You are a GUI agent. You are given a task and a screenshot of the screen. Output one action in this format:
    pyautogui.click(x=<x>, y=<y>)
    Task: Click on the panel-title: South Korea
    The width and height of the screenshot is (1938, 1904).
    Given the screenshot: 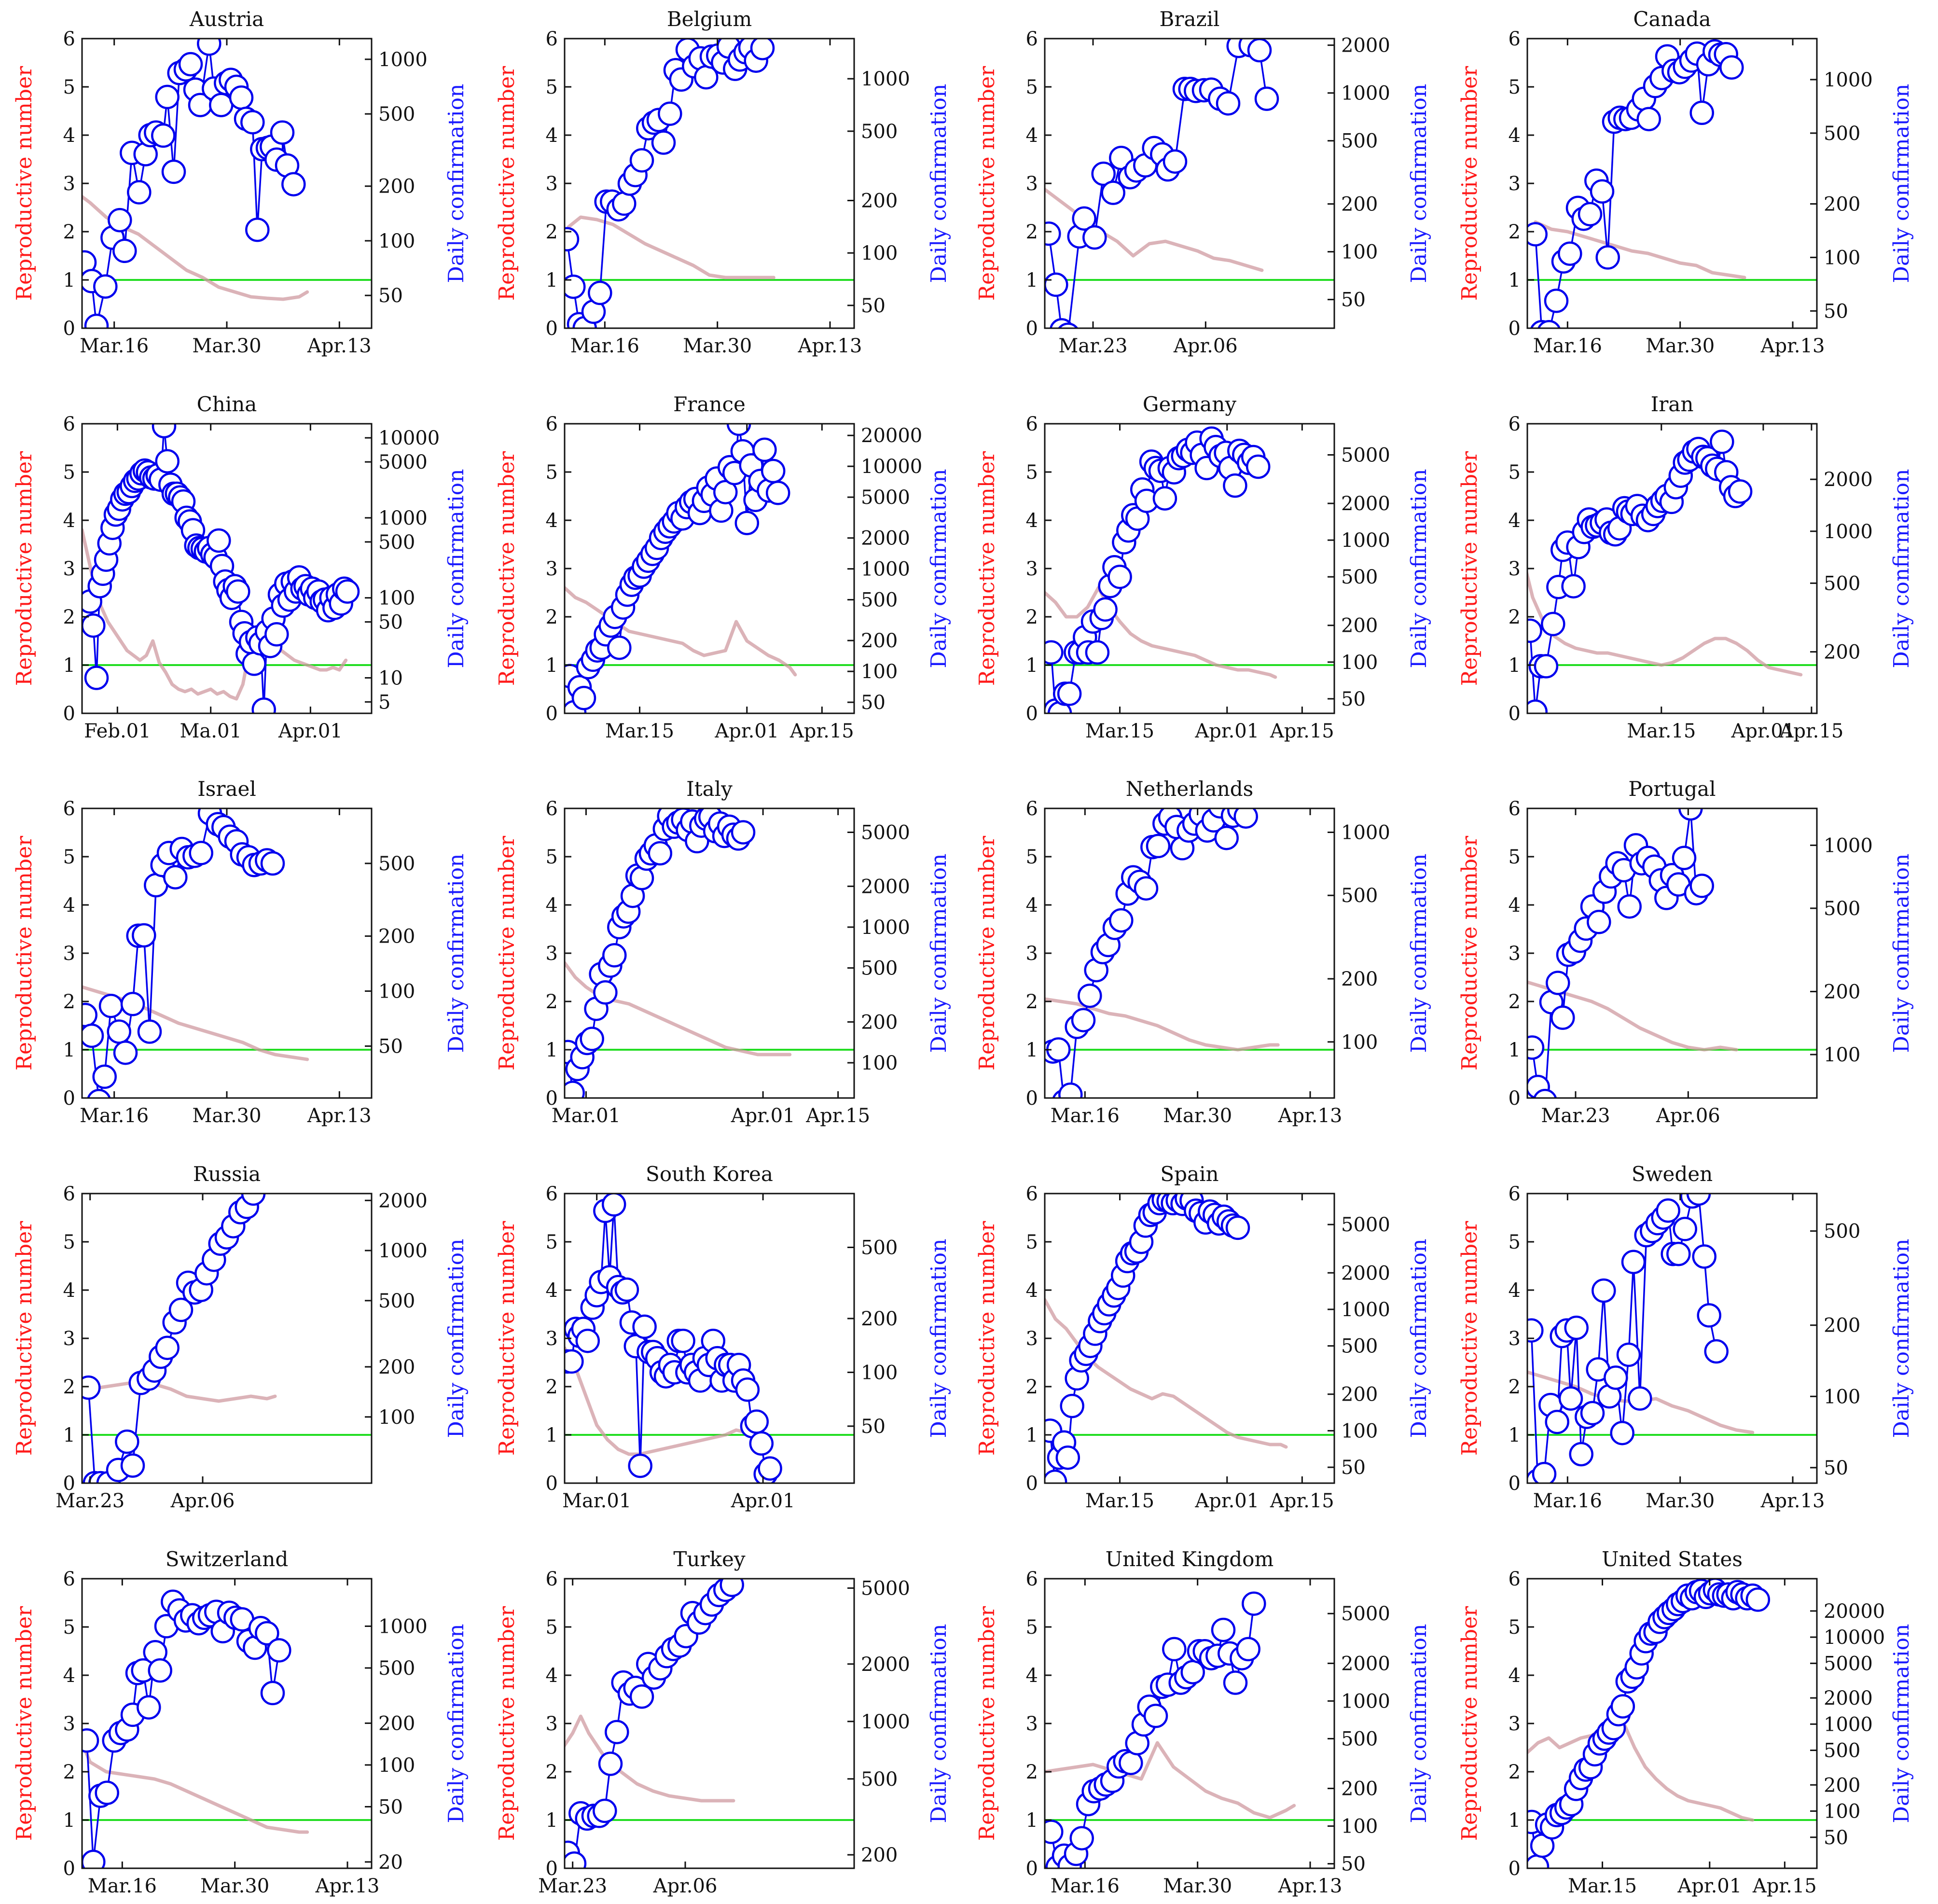 What is the action you would take?
    pyautogui.click(x=710, y=1174)
    